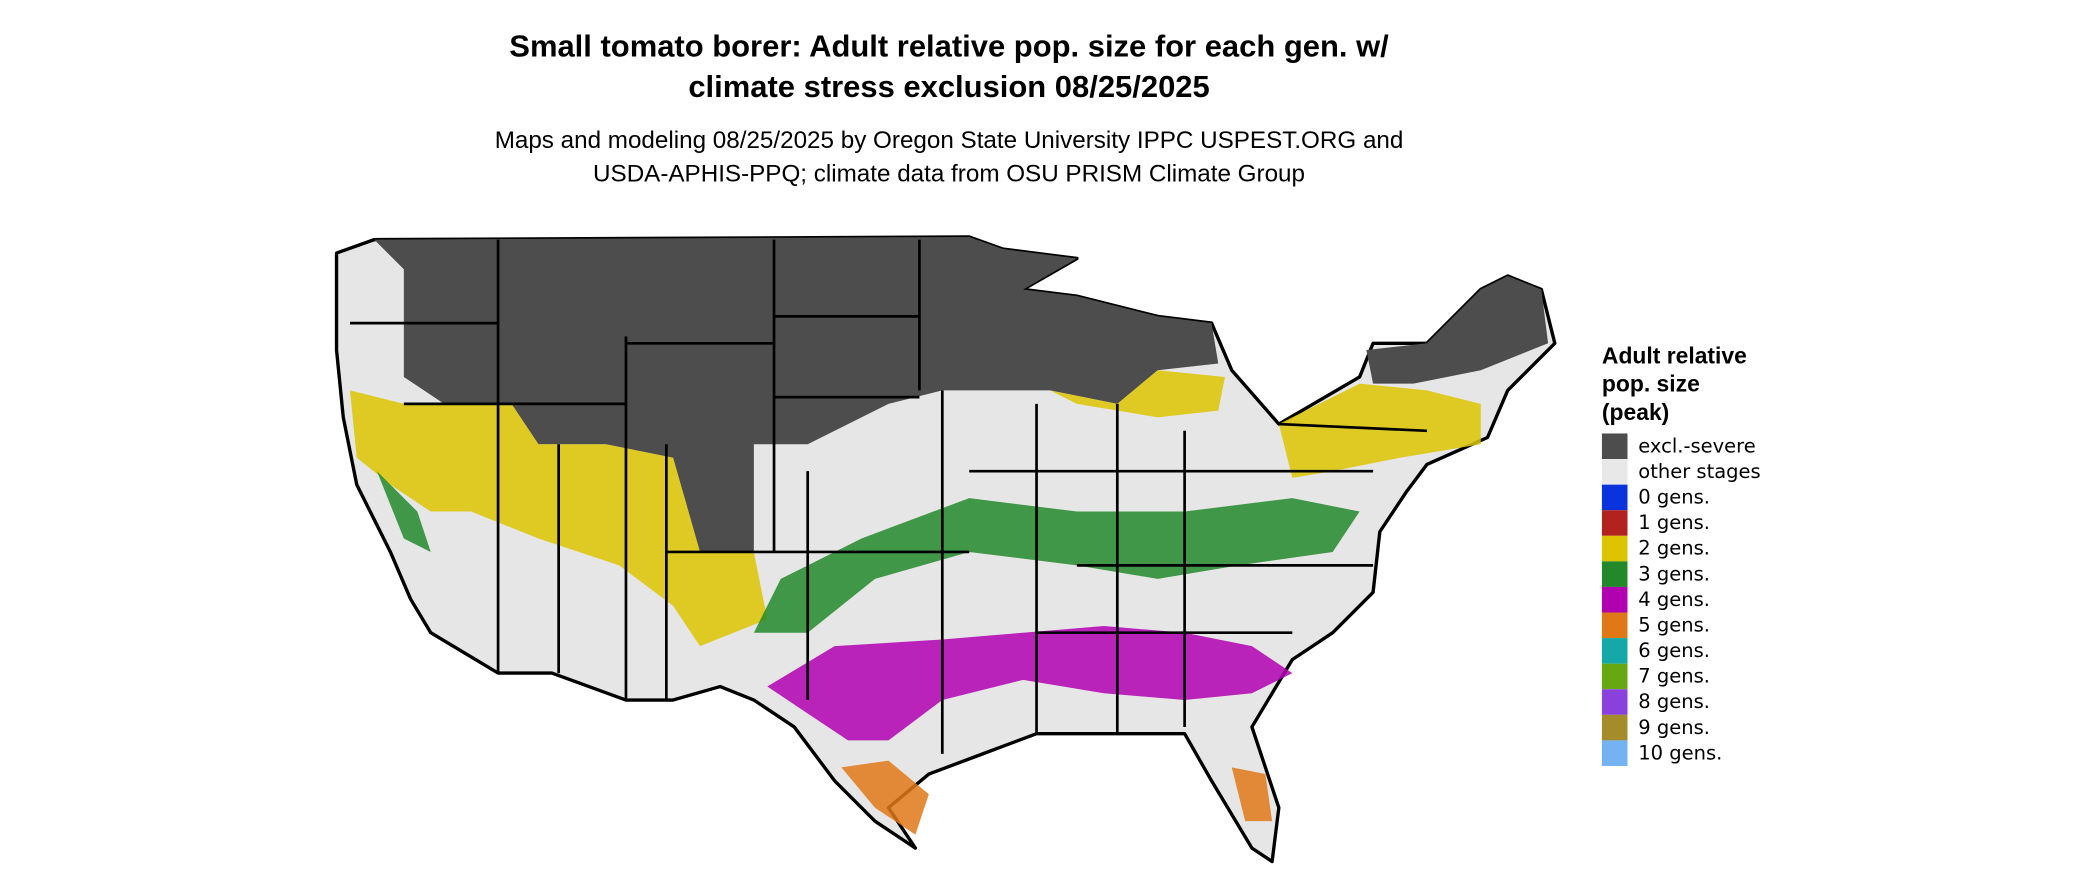 The height and width of the screenshot is (892, 2100). Describe the element at coordinates (1674, 676) in the screenshot. I see `legend-label: 7 gens.` at that location.